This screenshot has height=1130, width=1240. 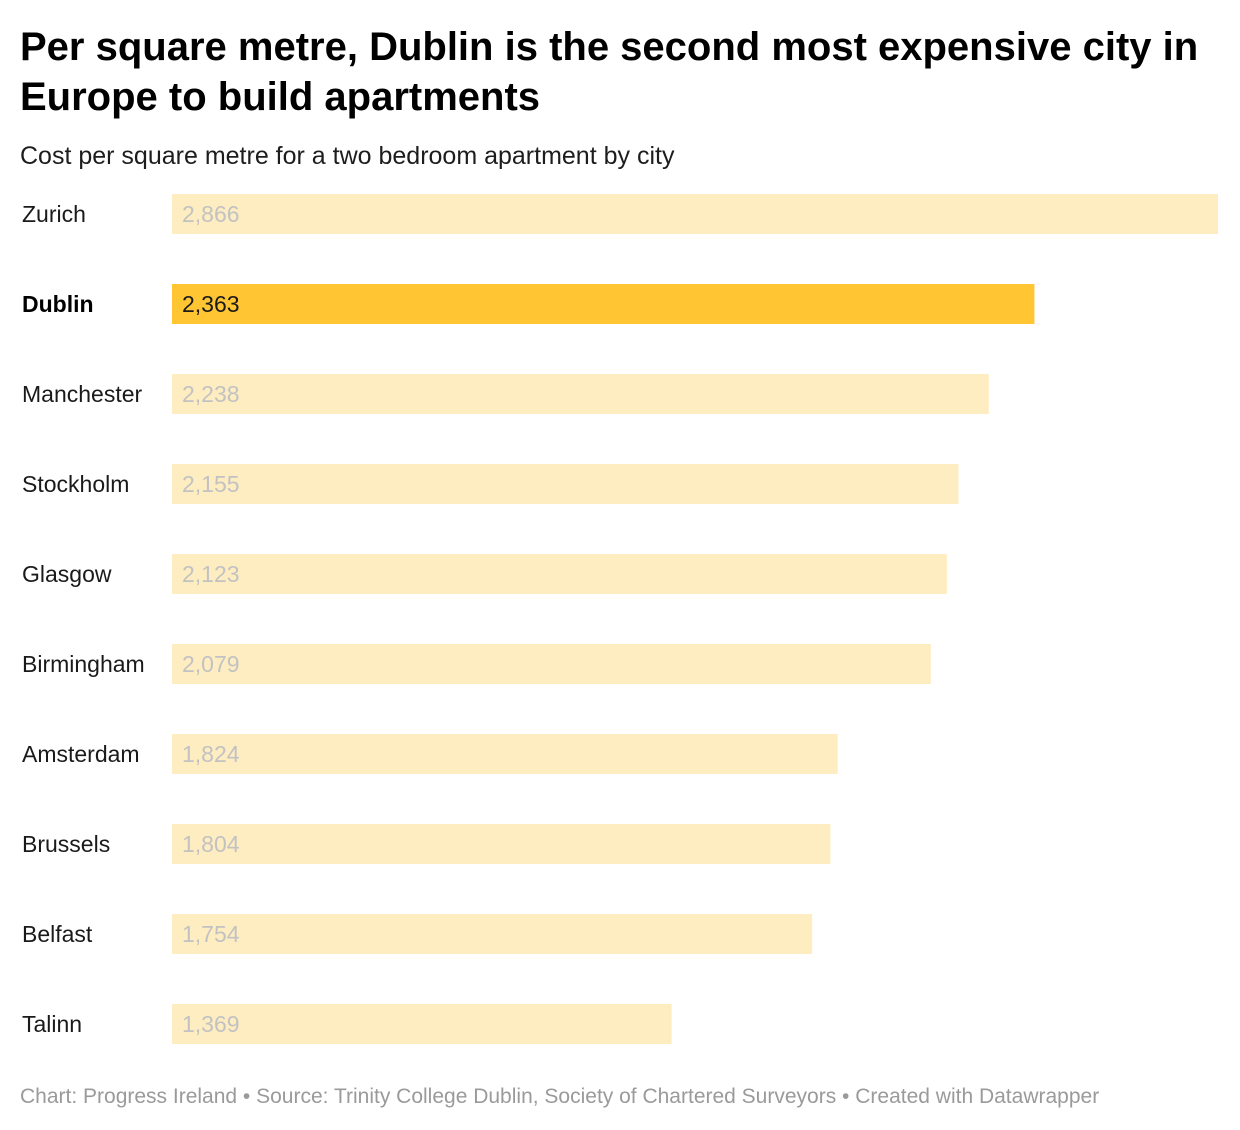 I want to click on value-label-birmingham: 2,079, so click(x=211, y=664).